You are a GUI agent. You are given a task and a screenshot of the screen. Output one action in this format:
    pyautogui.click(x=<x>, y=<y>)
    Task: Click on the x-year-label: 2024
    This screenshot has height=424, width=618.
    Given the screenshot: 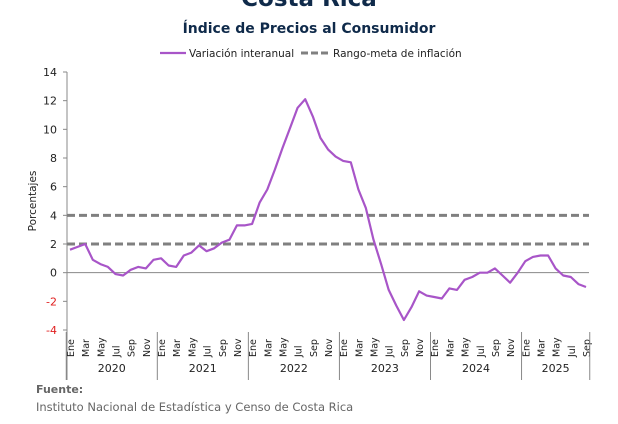 What is the action you would take?
    pyautogui.click(x=476, y=368)
    